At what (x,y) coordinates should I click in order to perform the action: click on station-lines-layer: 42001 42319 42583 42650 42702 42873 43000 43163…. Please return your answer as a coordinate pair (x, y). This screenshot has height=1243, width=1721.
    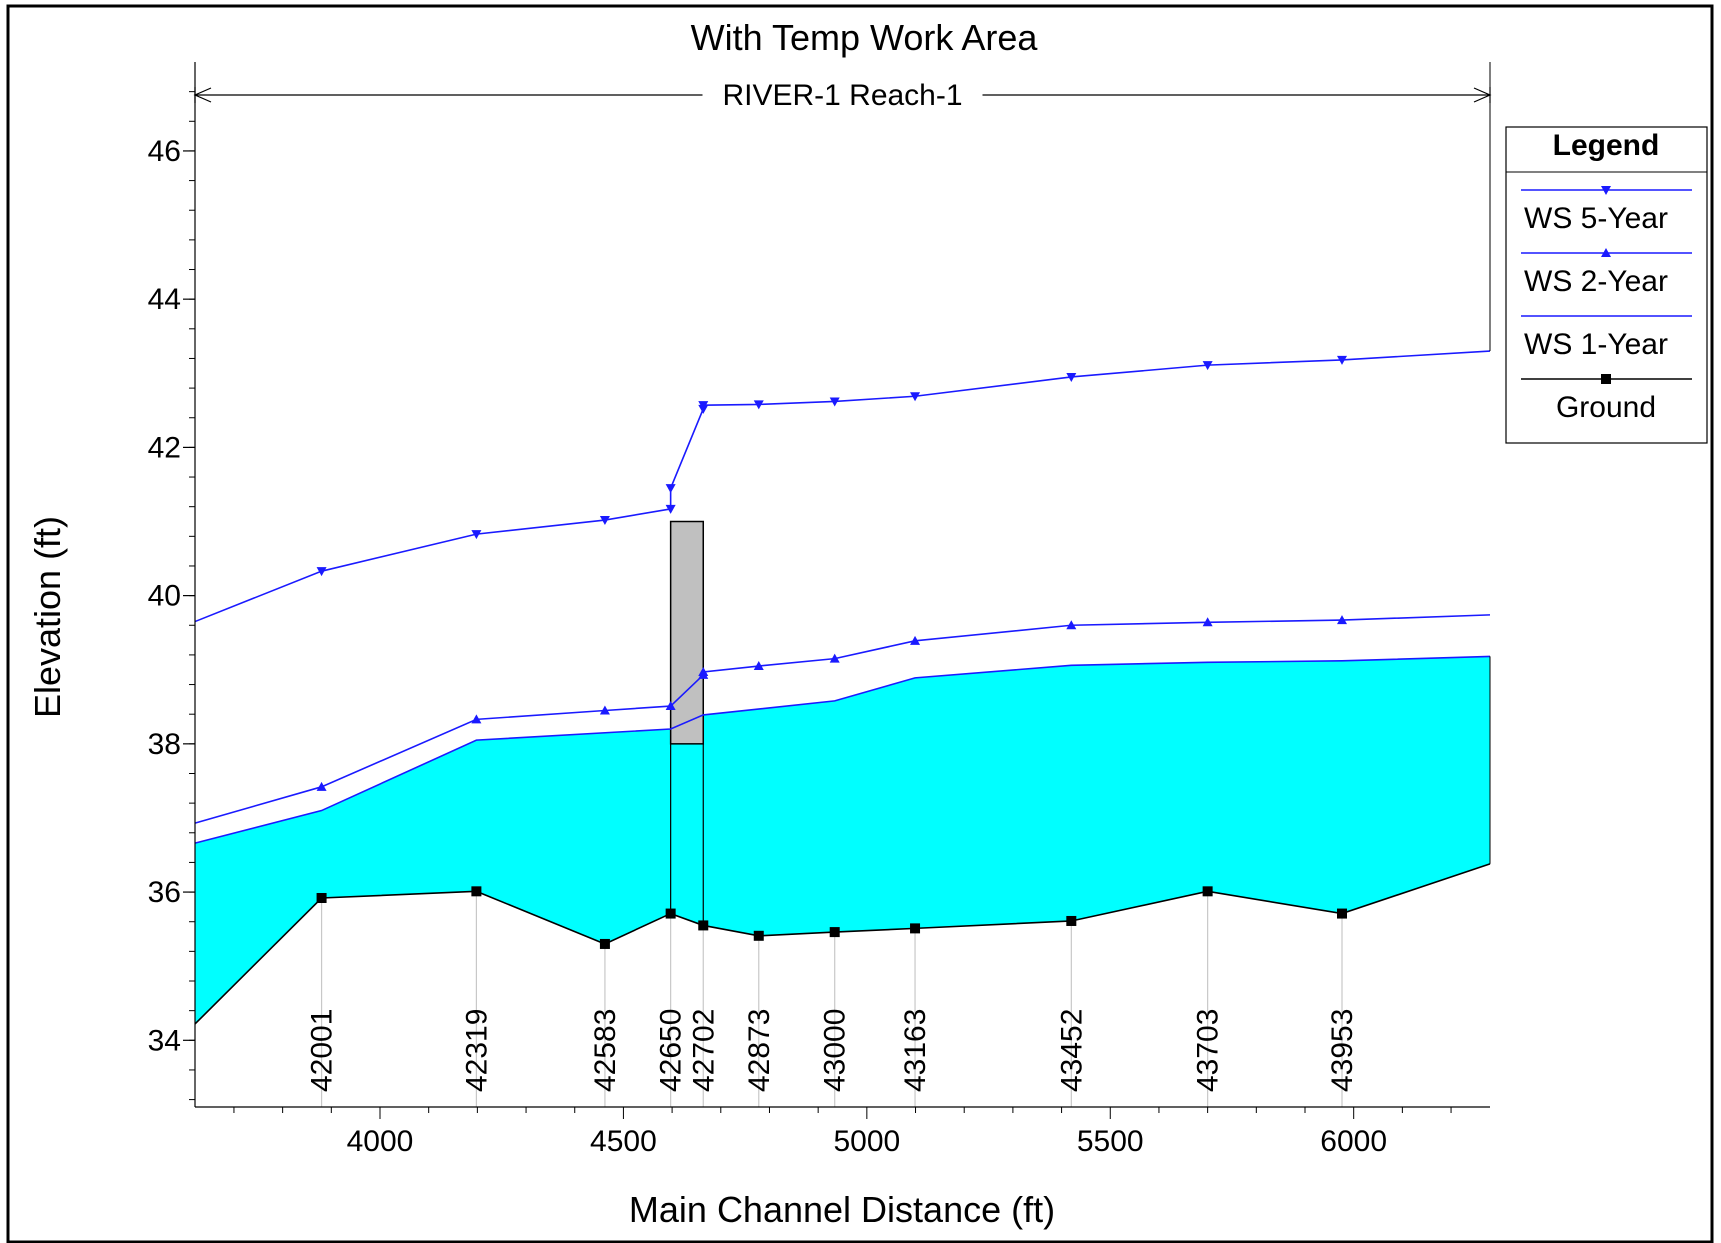
    Looking at the image, I should click on (832, 999).